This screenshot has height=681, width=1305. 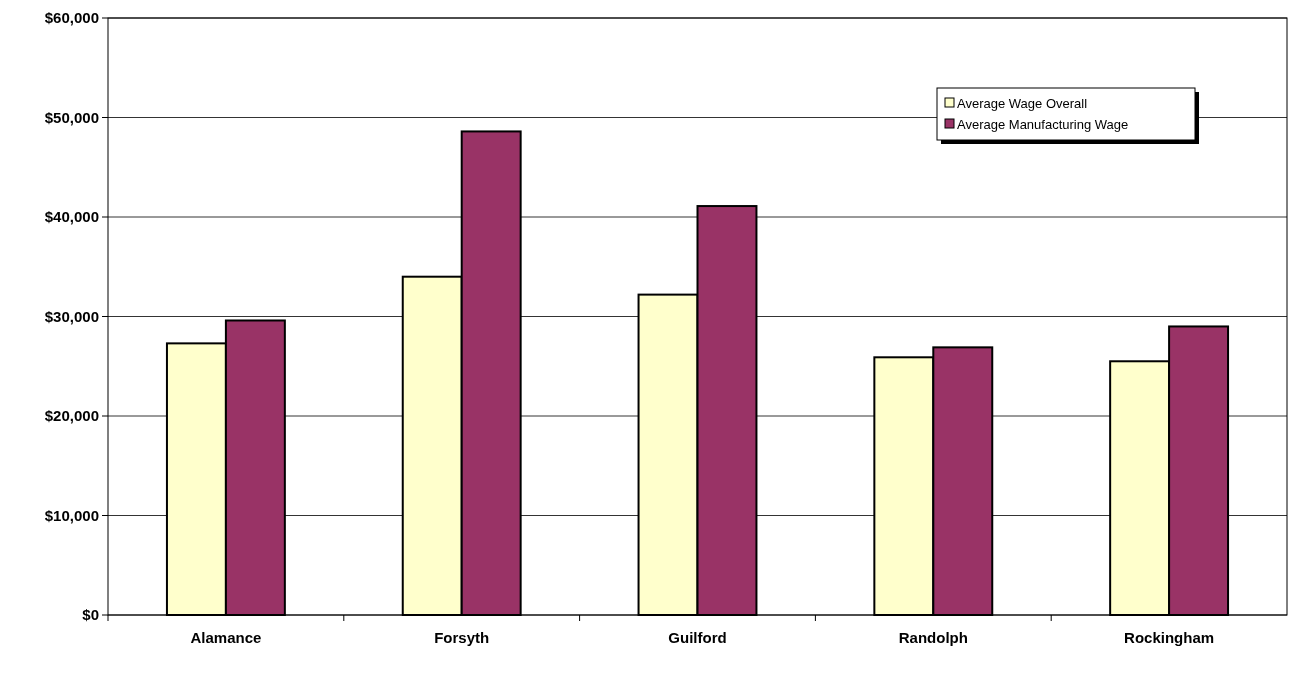 I want to click on x-tick-label: Guilford, so click(x=697, y=637).